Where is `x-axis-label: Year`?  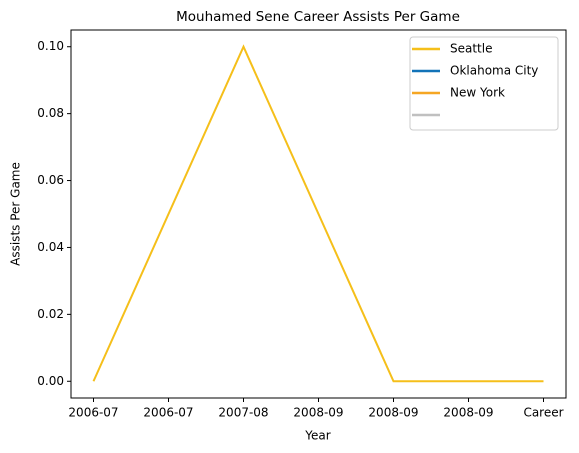 x-axis-label: Year is located at coordinates (317, 436).